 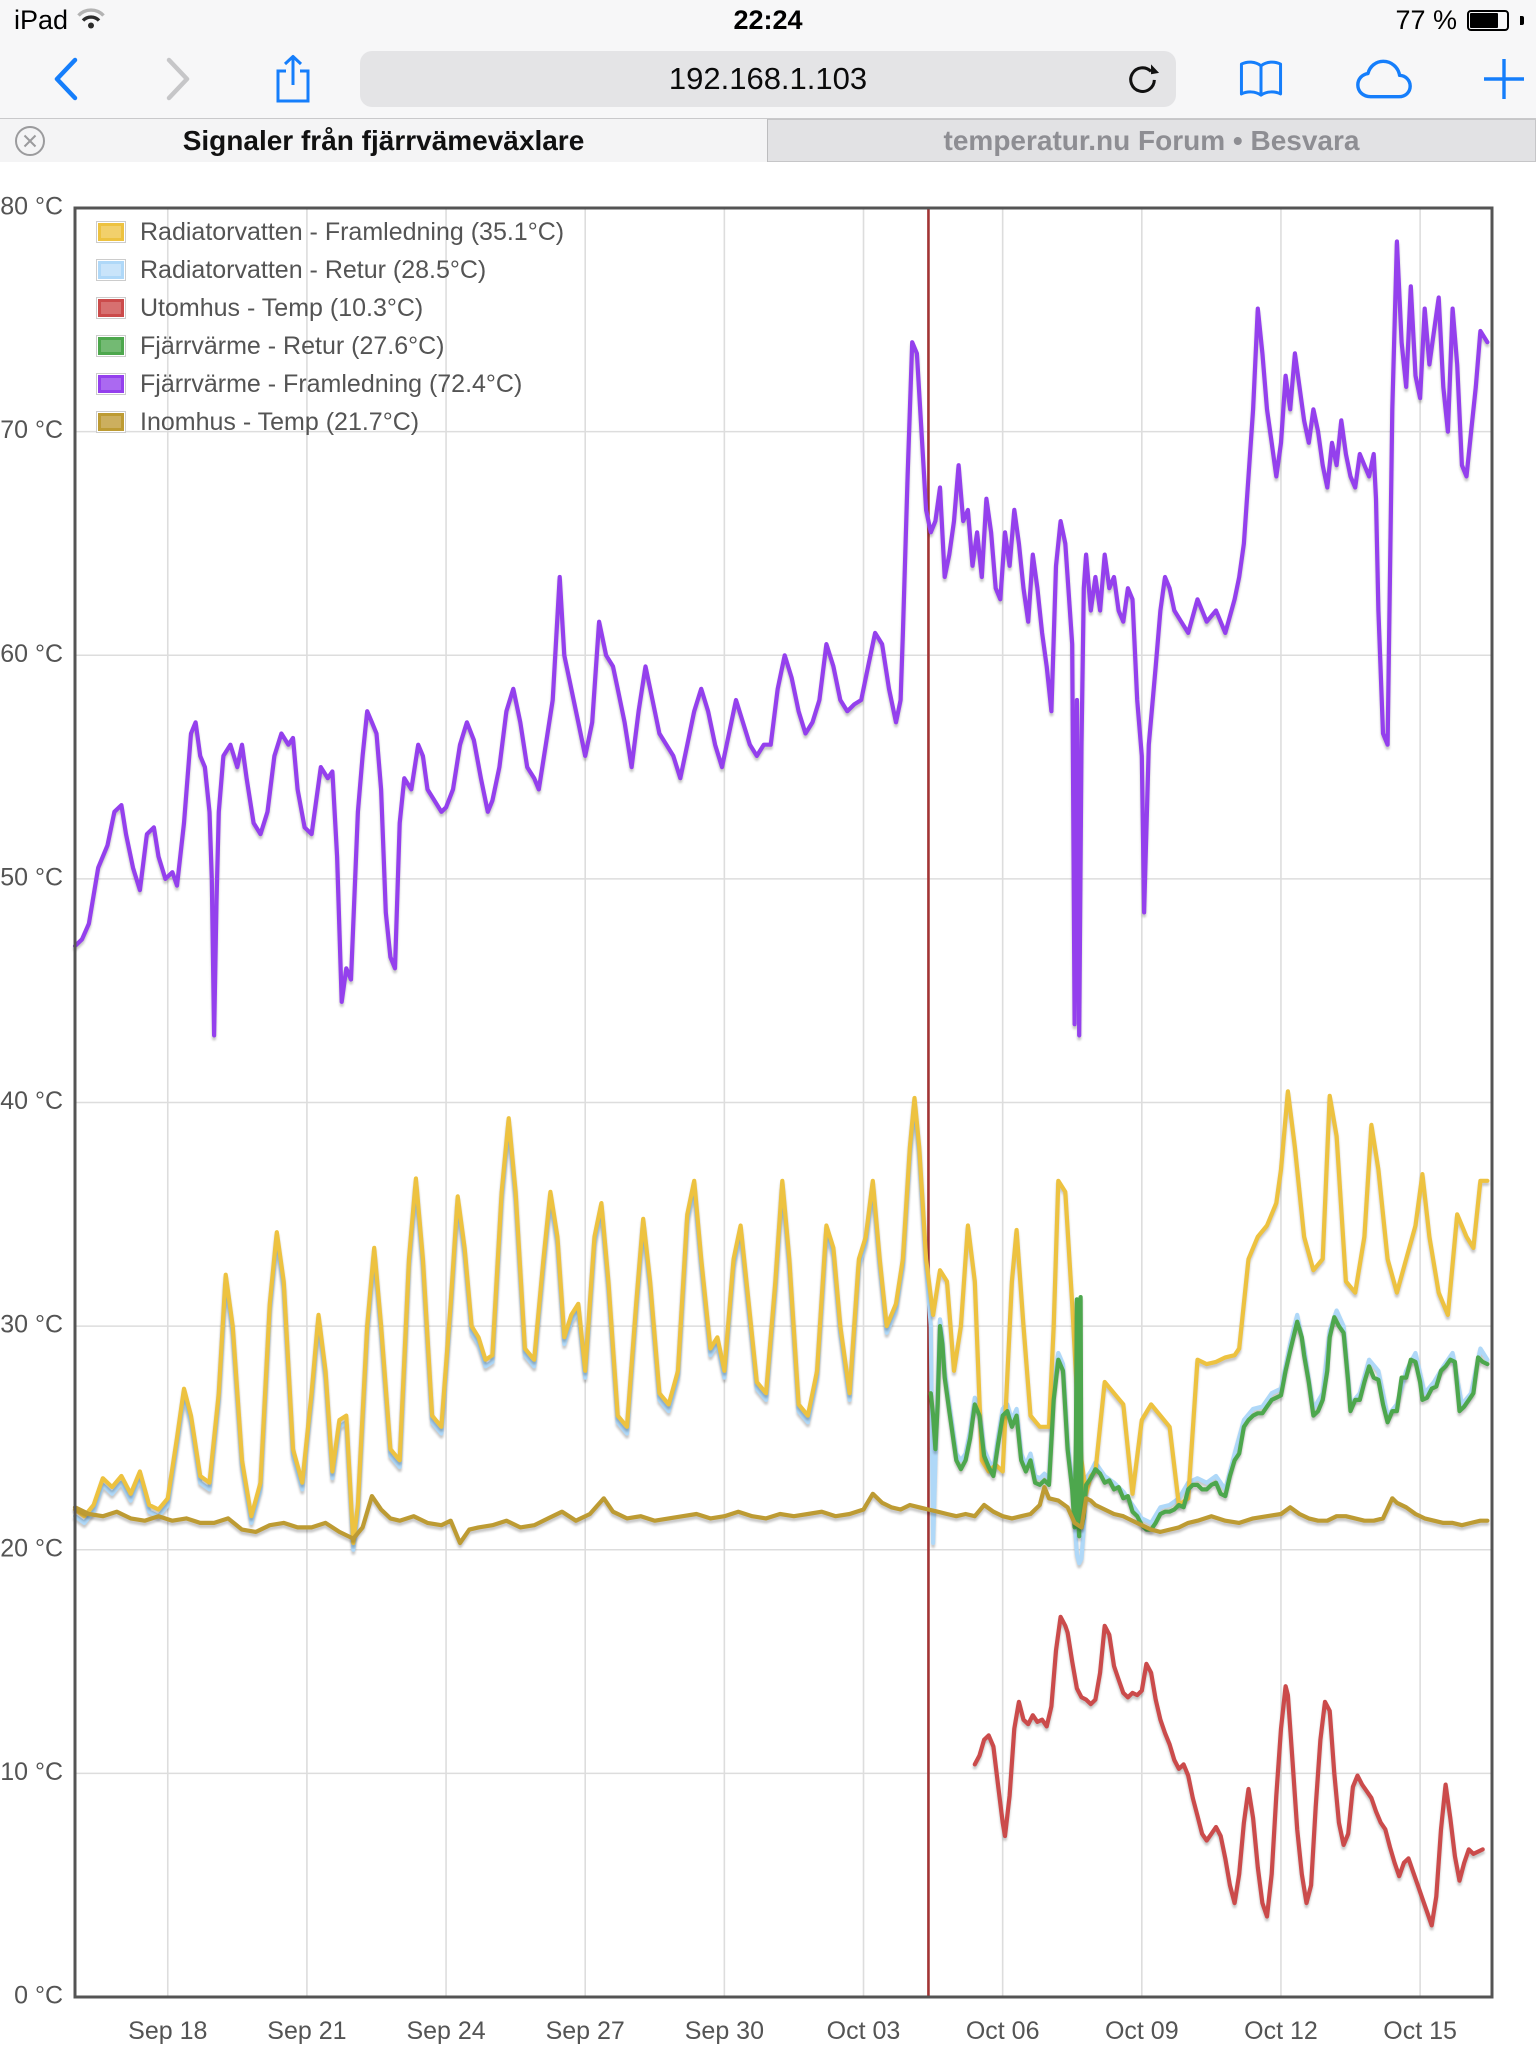 I want to click on status-bar: iPad 22:24 77 %, so click(x=768, y=20).